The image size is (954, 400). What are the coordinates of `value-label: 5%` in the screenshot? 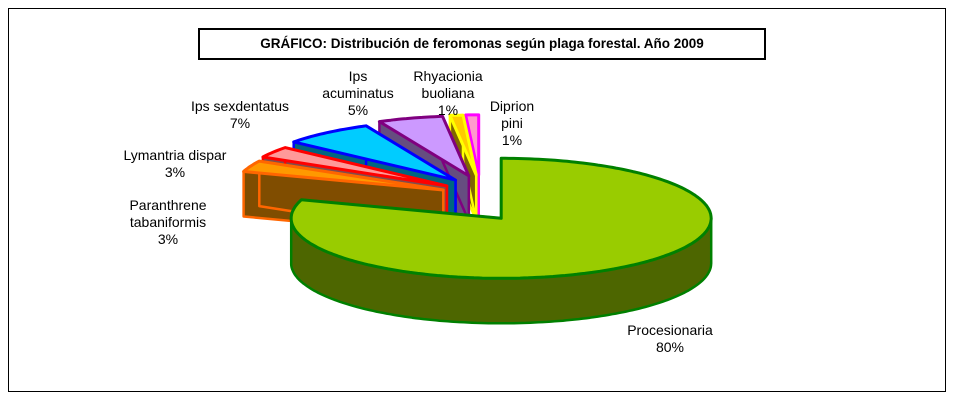 It's located at (358, 110).